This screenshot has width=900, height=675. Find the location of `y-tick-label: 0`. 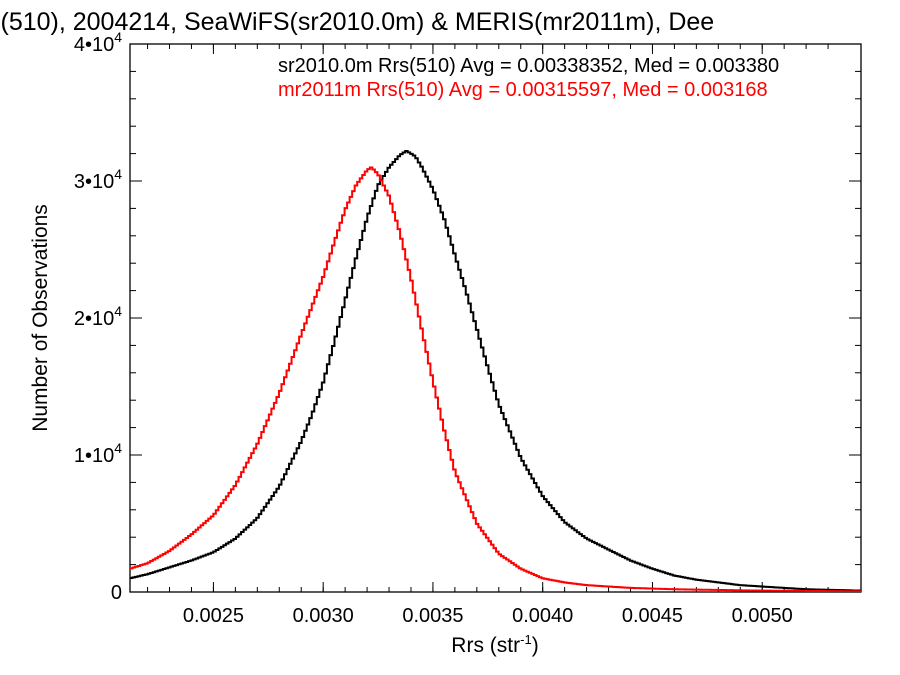

y-tick-label: 0 is located at coordinates (116, 593).